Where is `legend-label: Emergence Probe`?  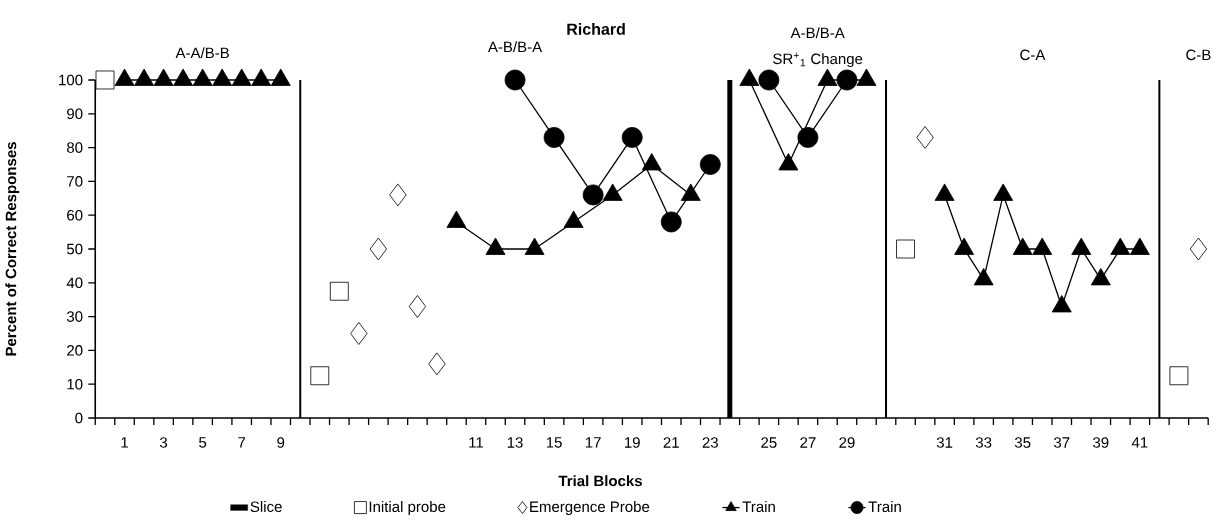 legend-label: Emergence Probe is located at coordinates (590, 508).